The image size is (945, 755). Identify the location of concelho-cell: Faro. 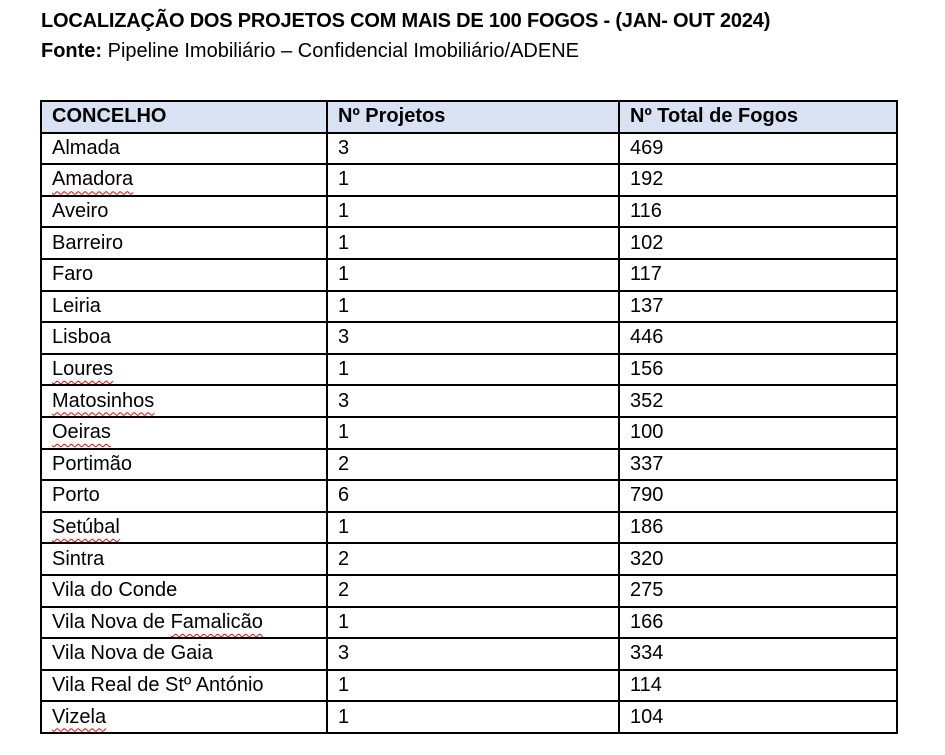
(184, 274).